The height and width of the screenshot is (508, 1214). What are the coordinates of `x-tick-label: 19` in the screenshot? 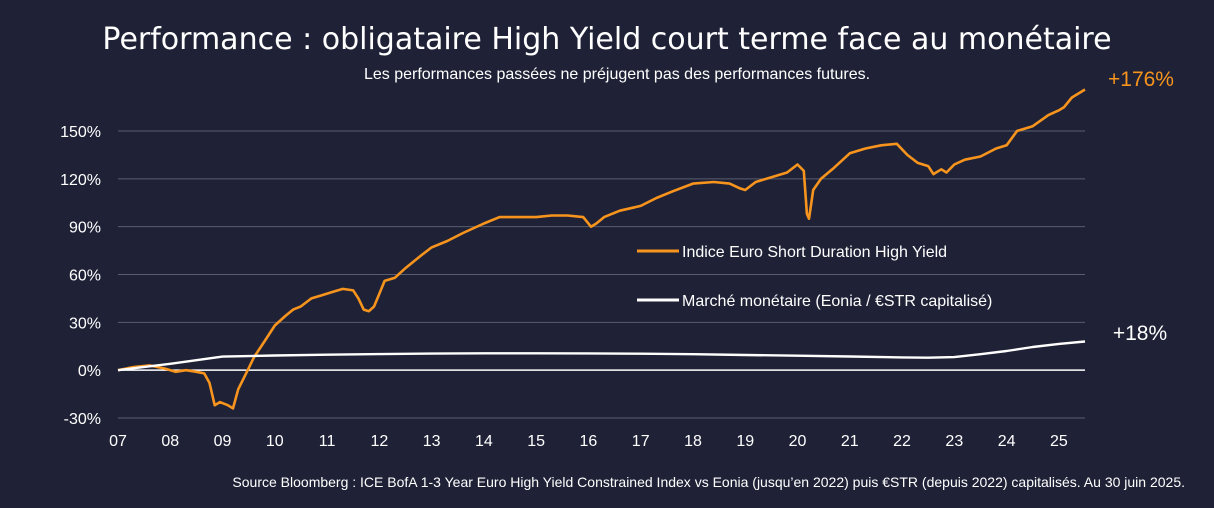 It's located at (745, 441).